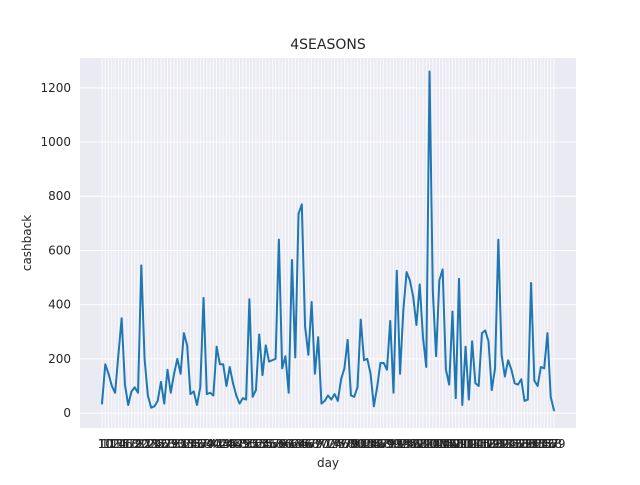  Describe the element at coordinates (150, 444) in the screenshot. I see `x-tick-label: 23` at that location.